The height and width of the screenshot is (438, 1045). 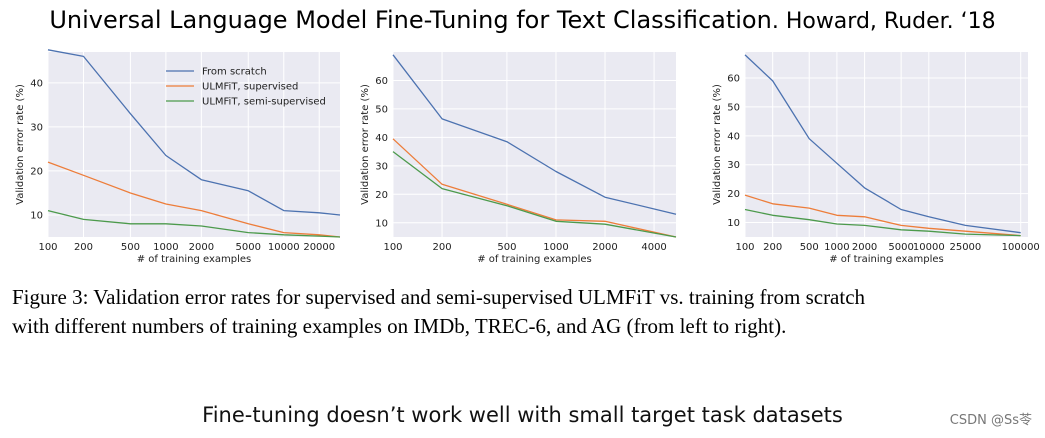 I want to click on paper-authors: . Howard, Ruder. ‘18, so click(x=883, y=21).